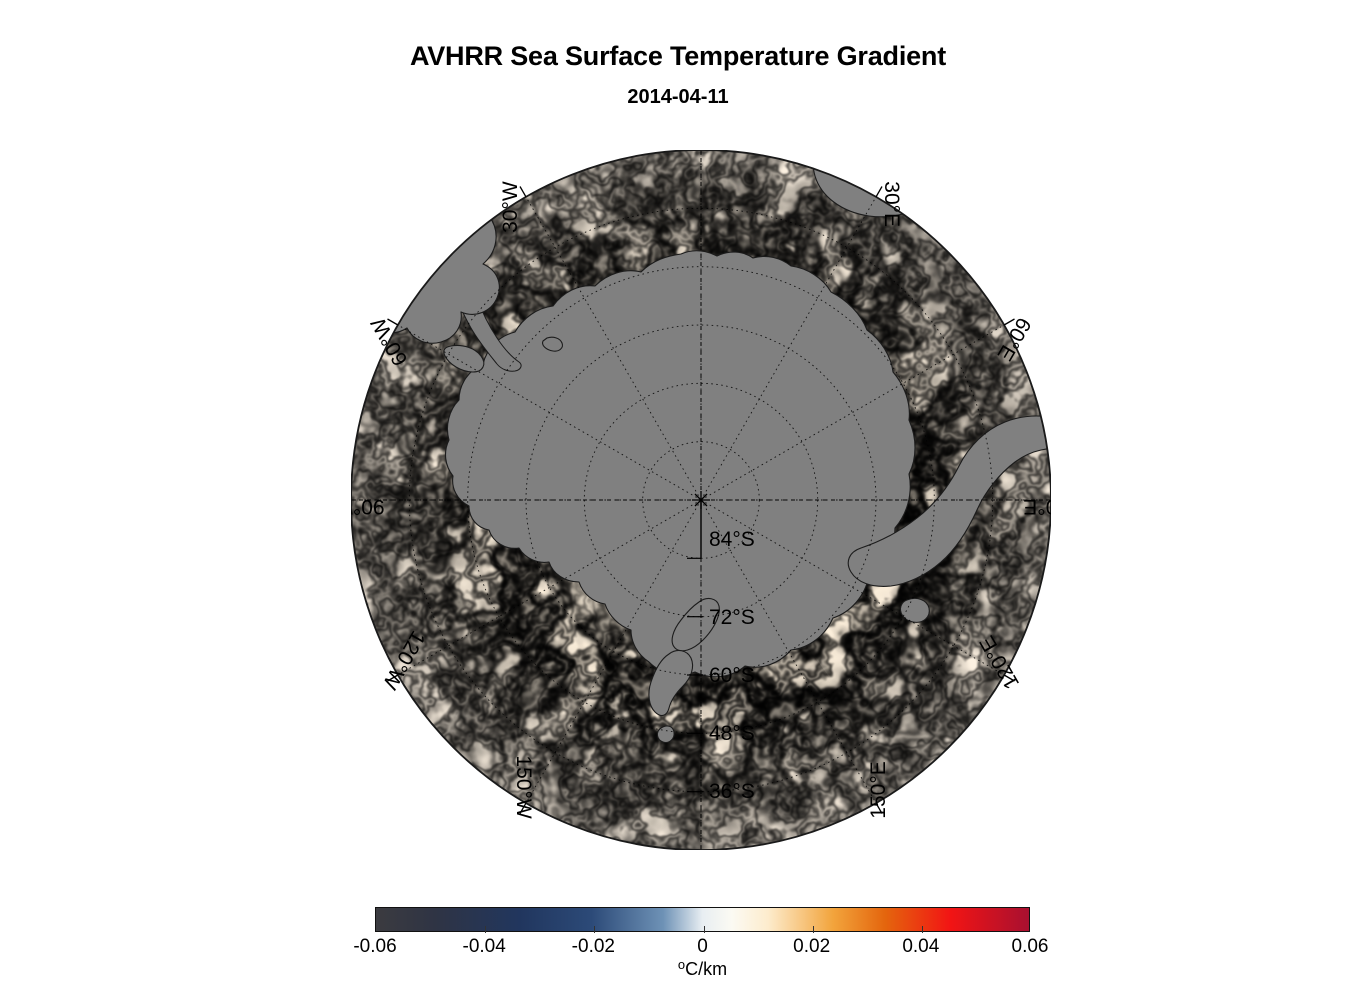  What do you see at coordinates (732, 675) in the screenshot?
I see `lat-label-60s: 60°S` at bounding box center [732, 675].